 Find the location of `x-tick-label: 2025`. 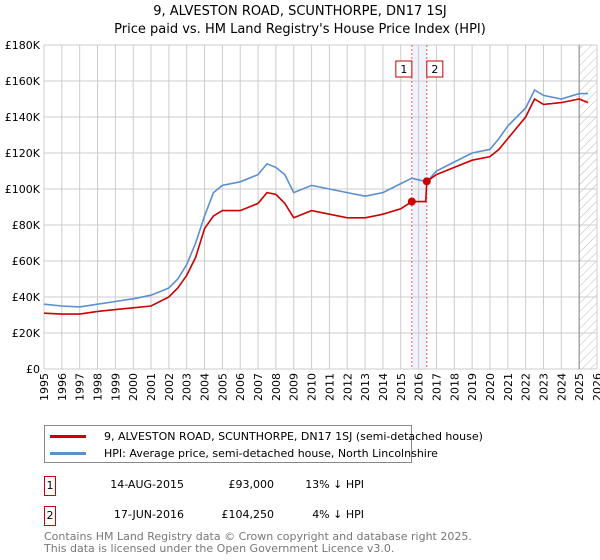

x-tick-label: 2025 is located at coordinates (579, 387).